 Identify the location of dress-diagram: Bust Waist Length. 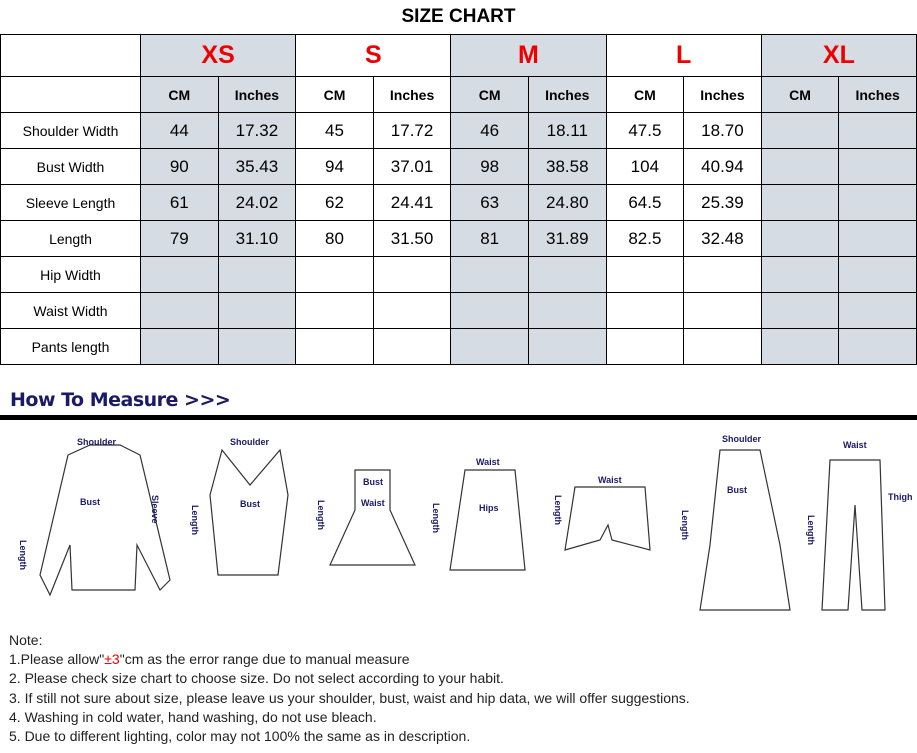
(366, 517).